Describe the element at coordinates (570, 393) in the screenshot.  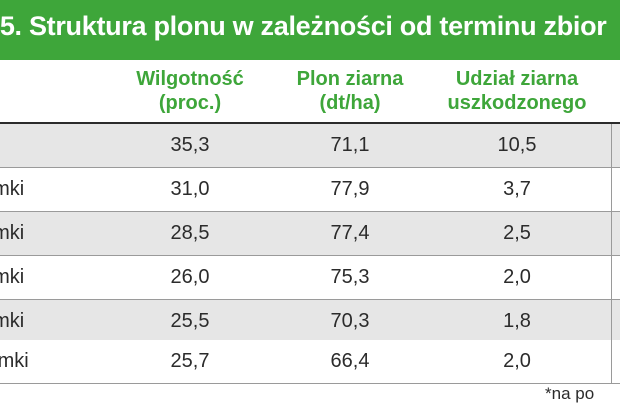
I see `footnote: *na po` at that location.